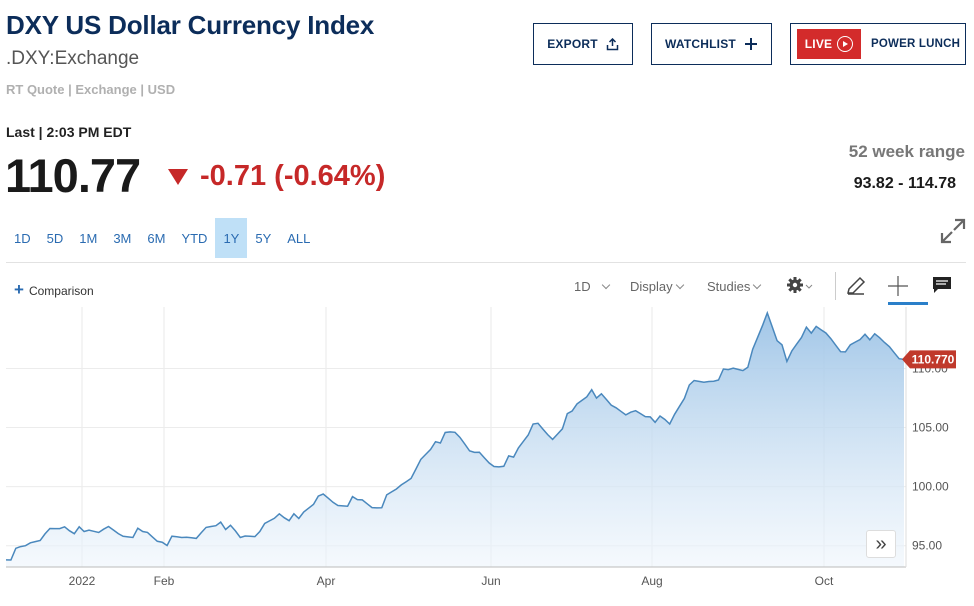 The image size is (974, 606). I want to click on last-price: 110.77, so click(73, 175).